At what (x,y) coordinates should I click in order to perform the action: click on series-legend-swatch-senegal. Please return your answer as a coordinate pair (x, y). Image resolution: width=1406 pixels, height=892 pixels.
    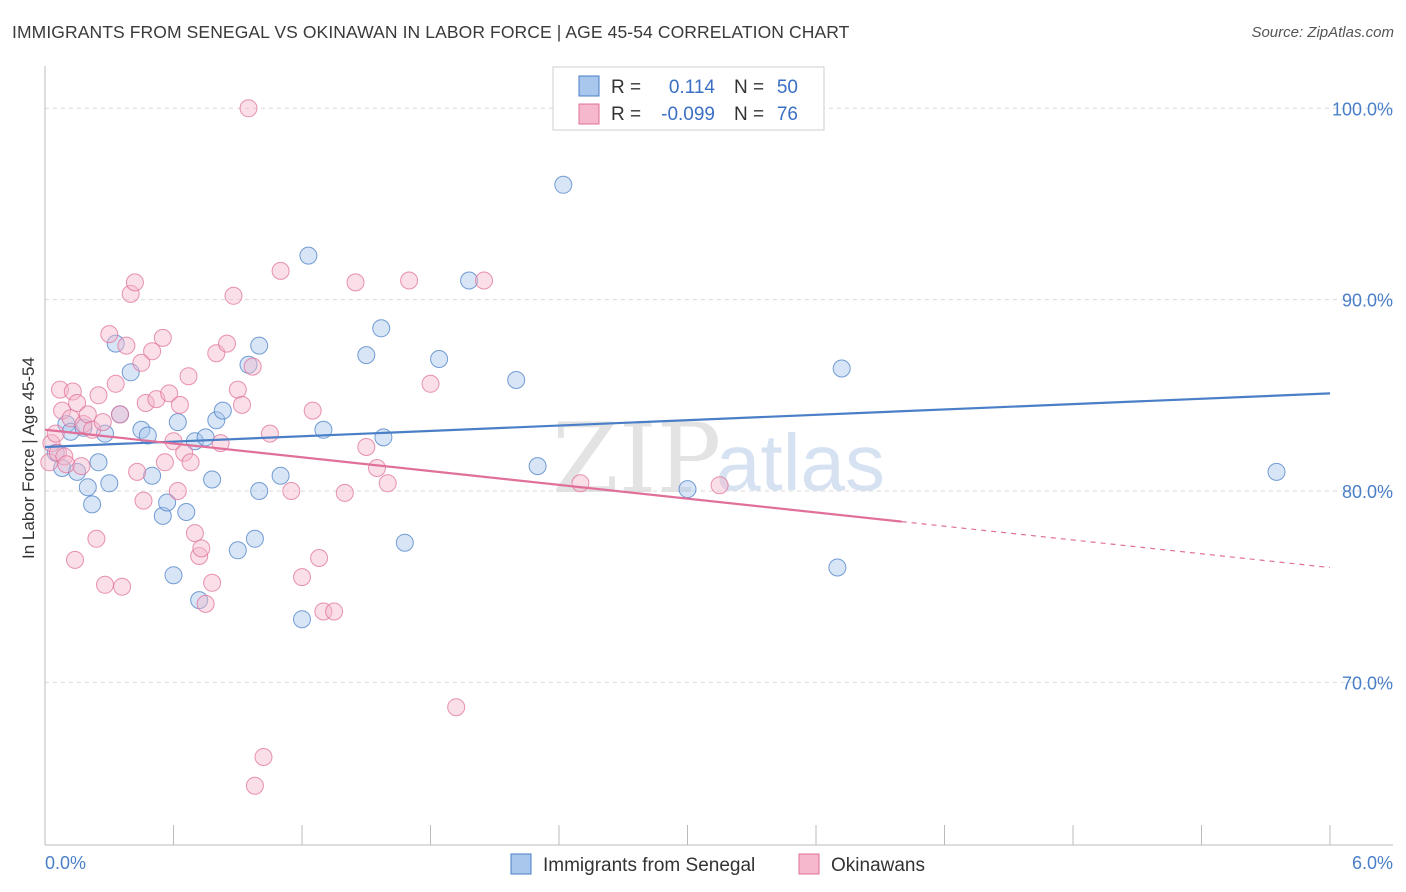
    Looking at the image, I should click on (521, 864).